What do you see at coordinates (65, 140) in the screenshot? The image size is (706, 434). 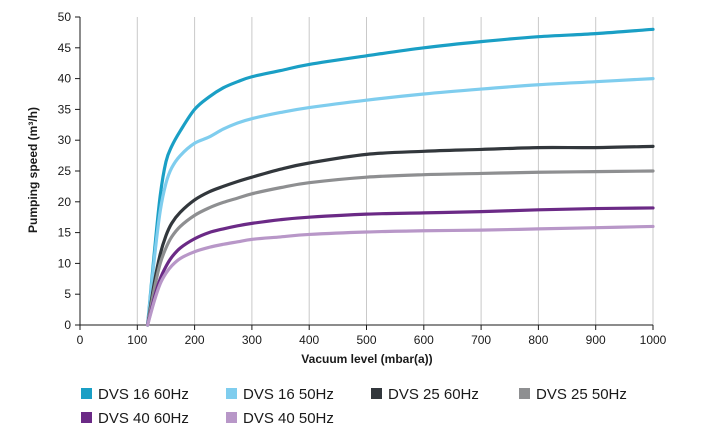 I see `y-tick-label-6: 30` at bounding box center [65, 140].